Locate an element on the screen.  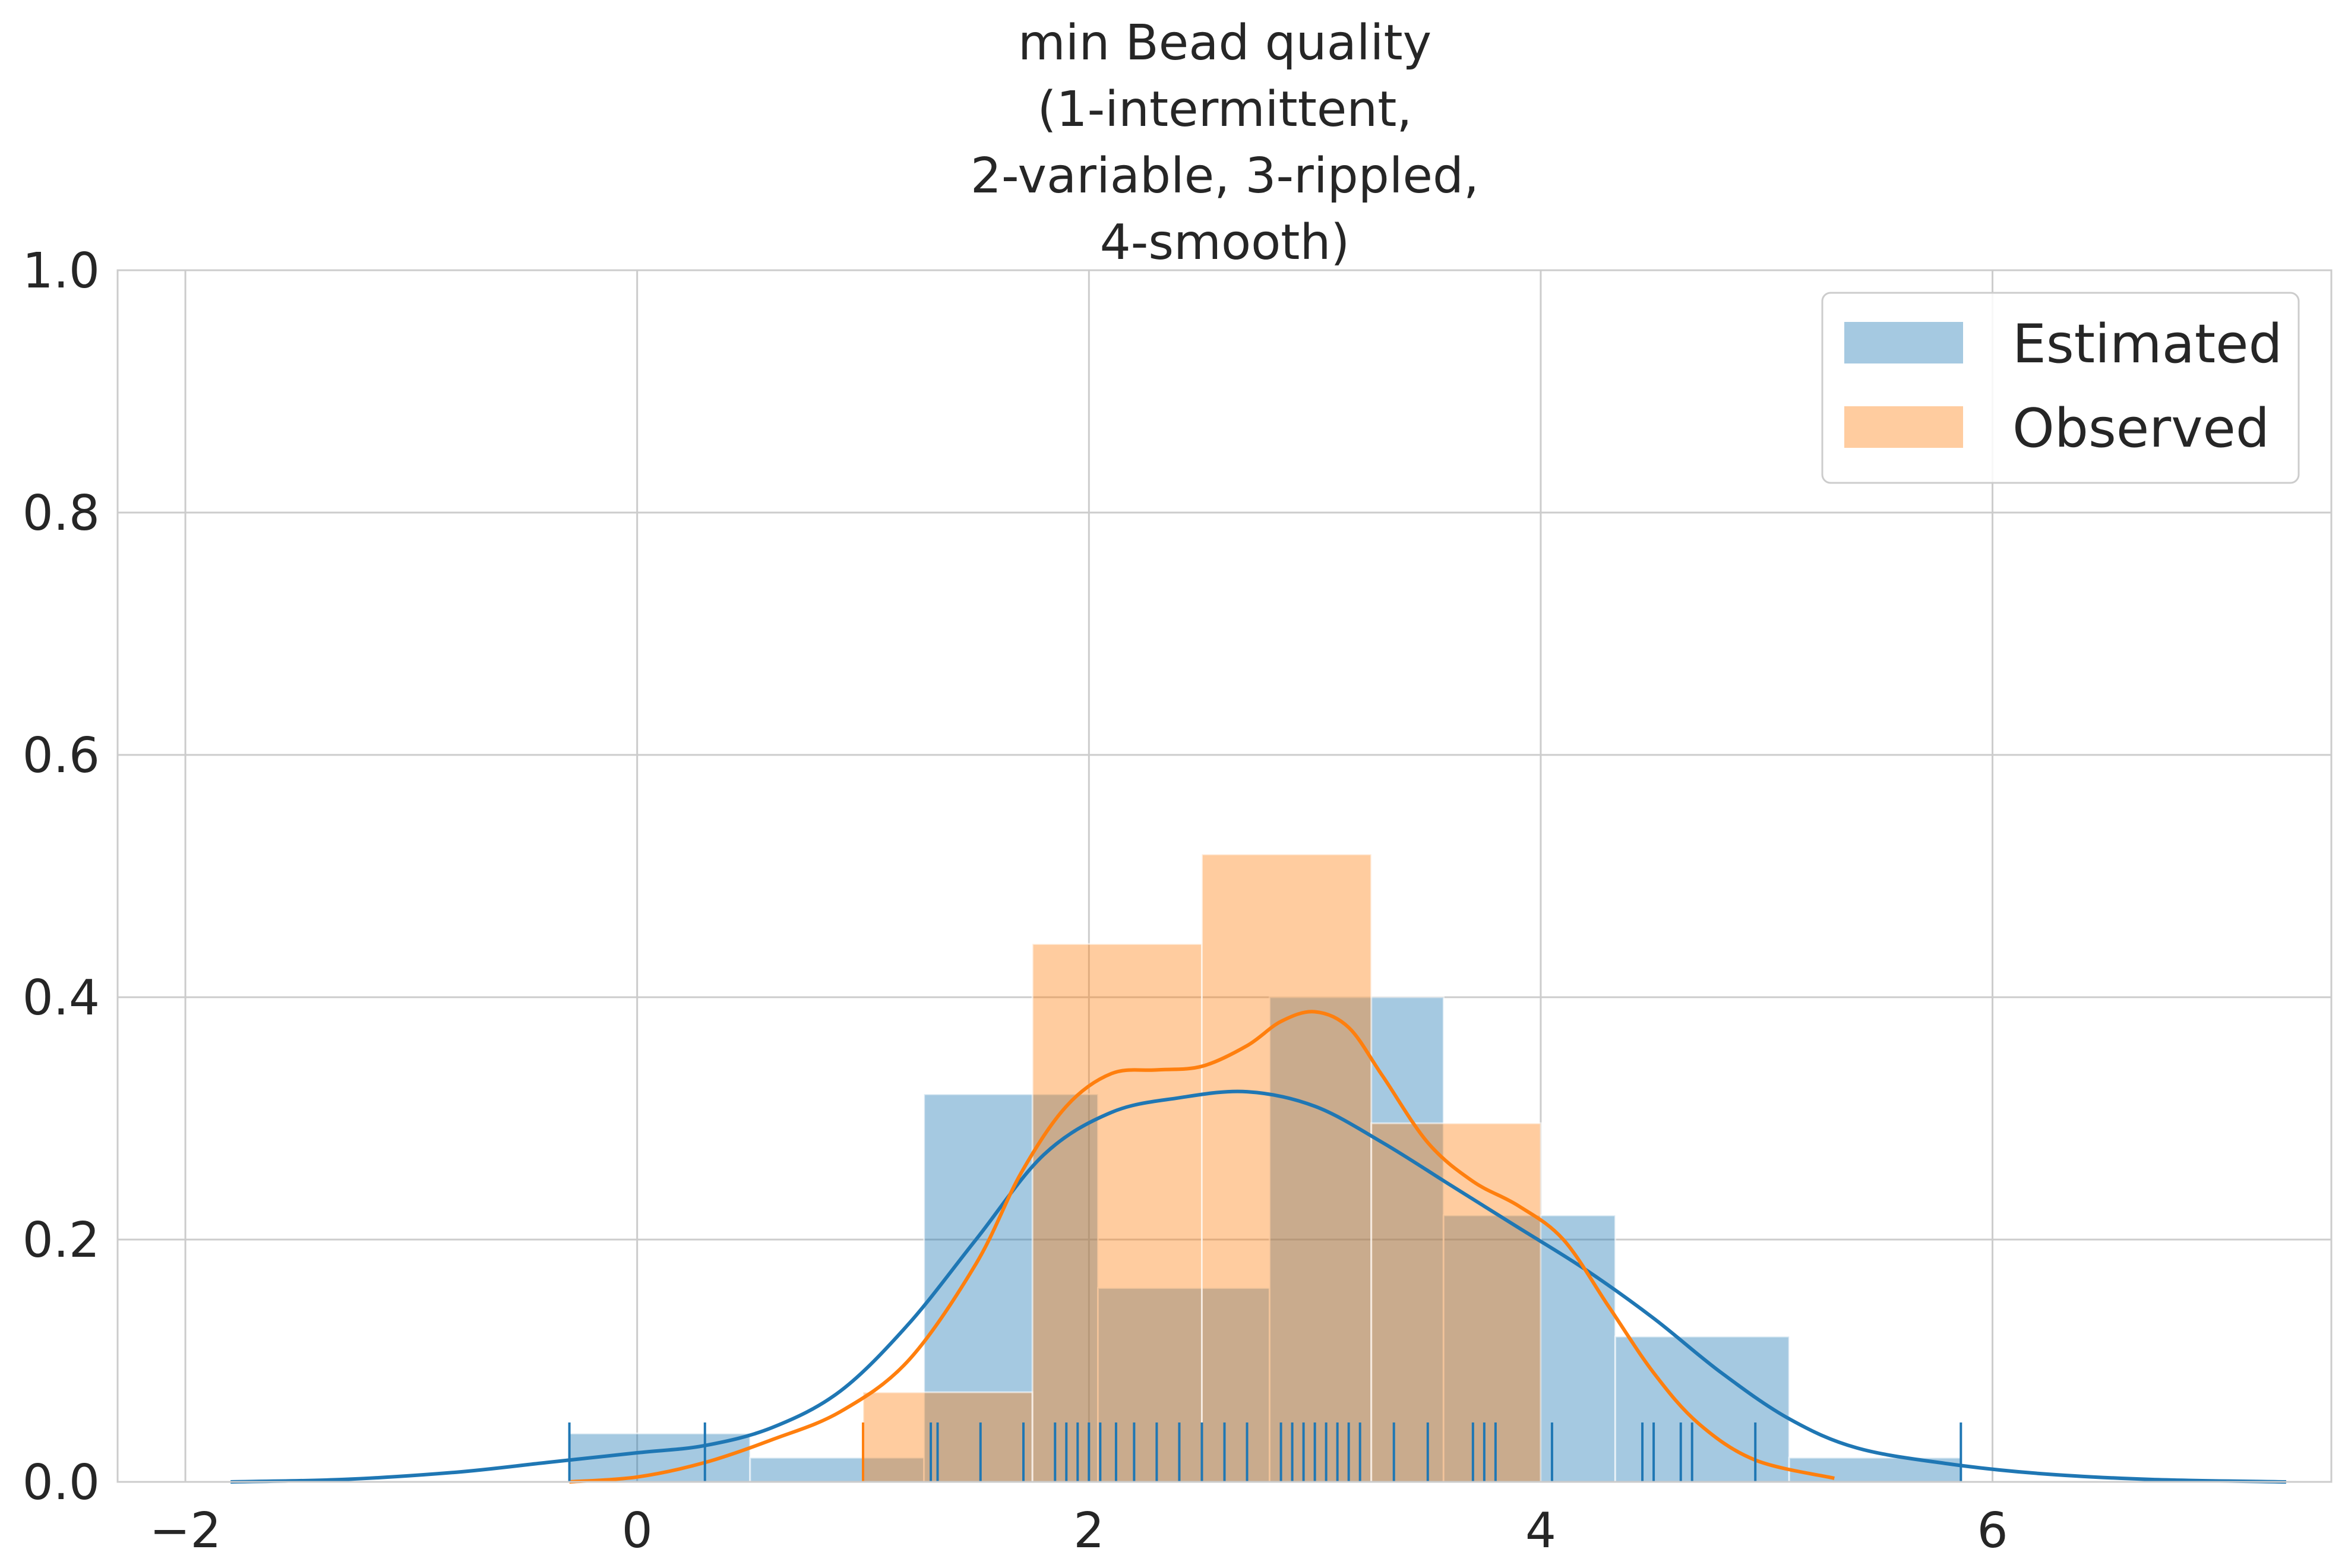
chart-title-line: 4-smooth) is located at coordinates (1225, 243).